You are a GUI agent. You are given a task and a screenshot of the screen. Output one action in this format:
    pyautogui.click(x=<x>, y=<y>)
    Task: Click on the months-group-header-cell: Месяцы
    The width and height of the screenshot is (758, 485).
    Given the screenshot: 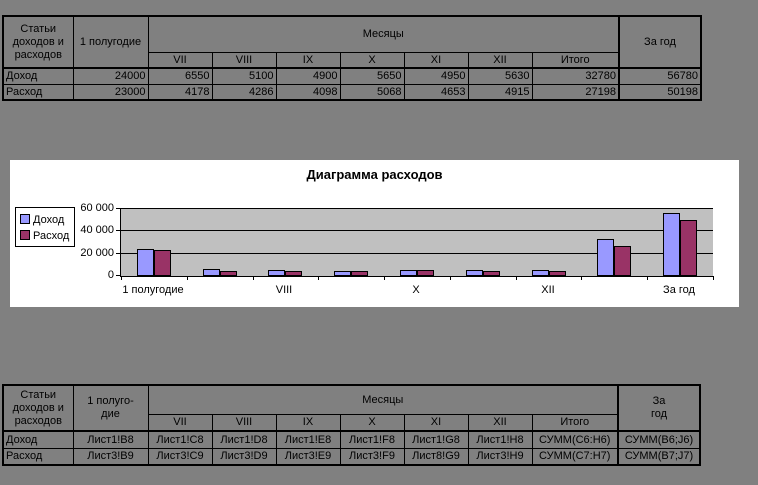 What is the action you would take?
    pyautogui.click(x=383, y=399)
    